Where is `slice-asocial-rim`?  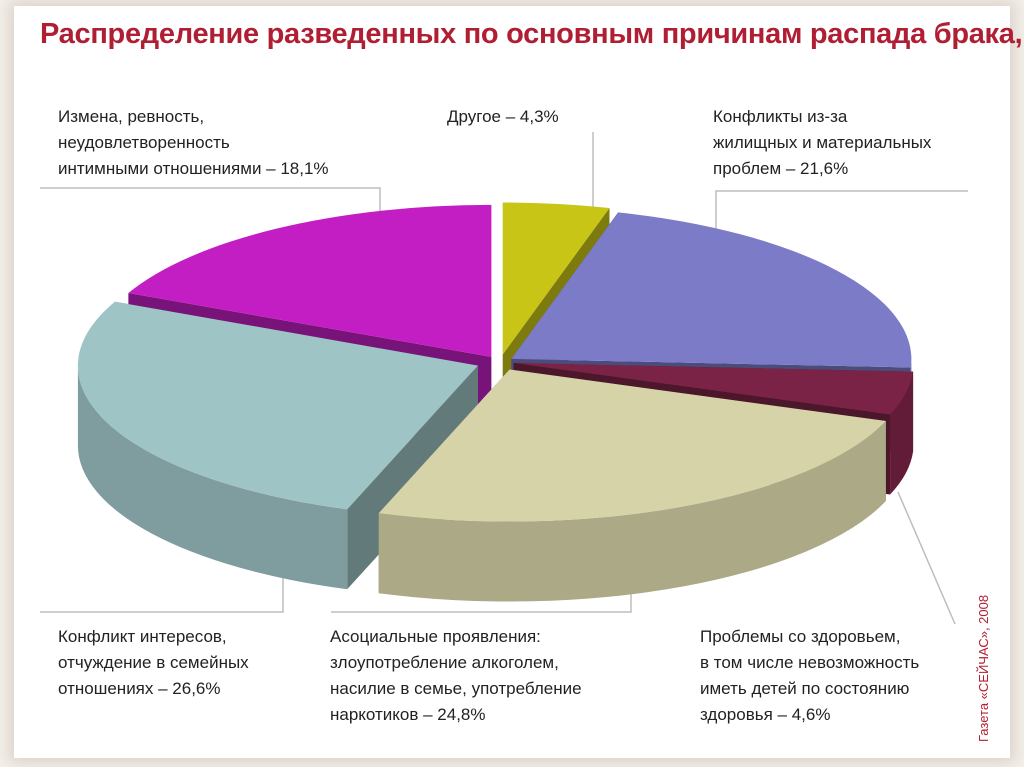
slice-asocial-rim is located at coordinates (632, 511).